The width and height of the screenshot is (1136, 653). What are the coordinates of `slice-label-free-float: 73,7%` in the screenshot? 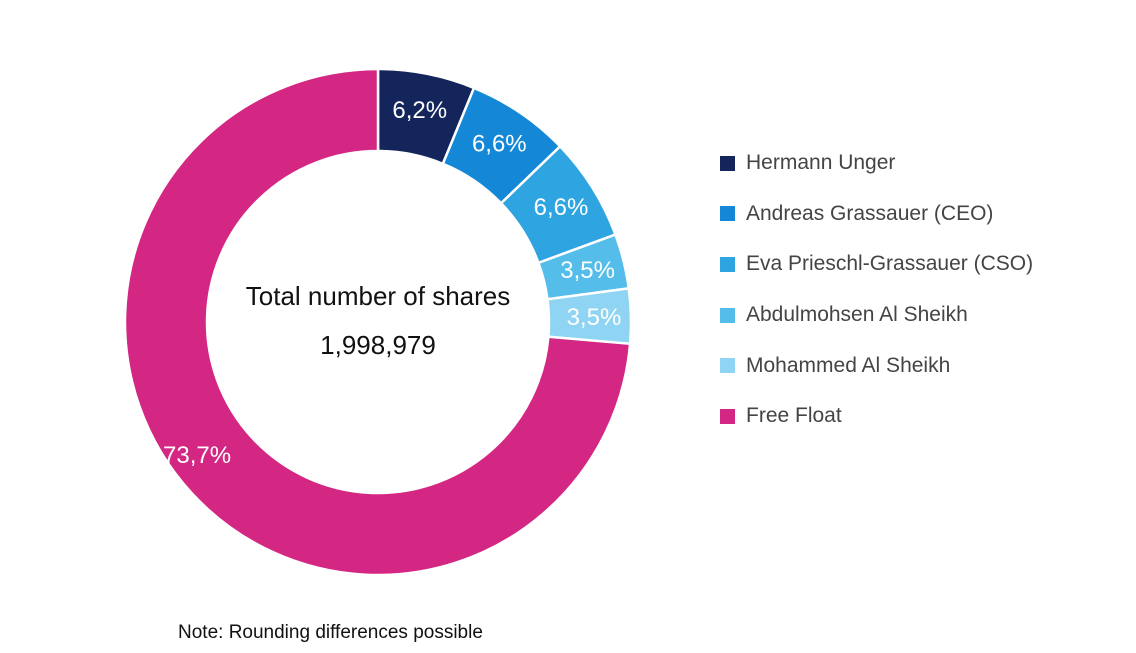 It's located at (197, 455).